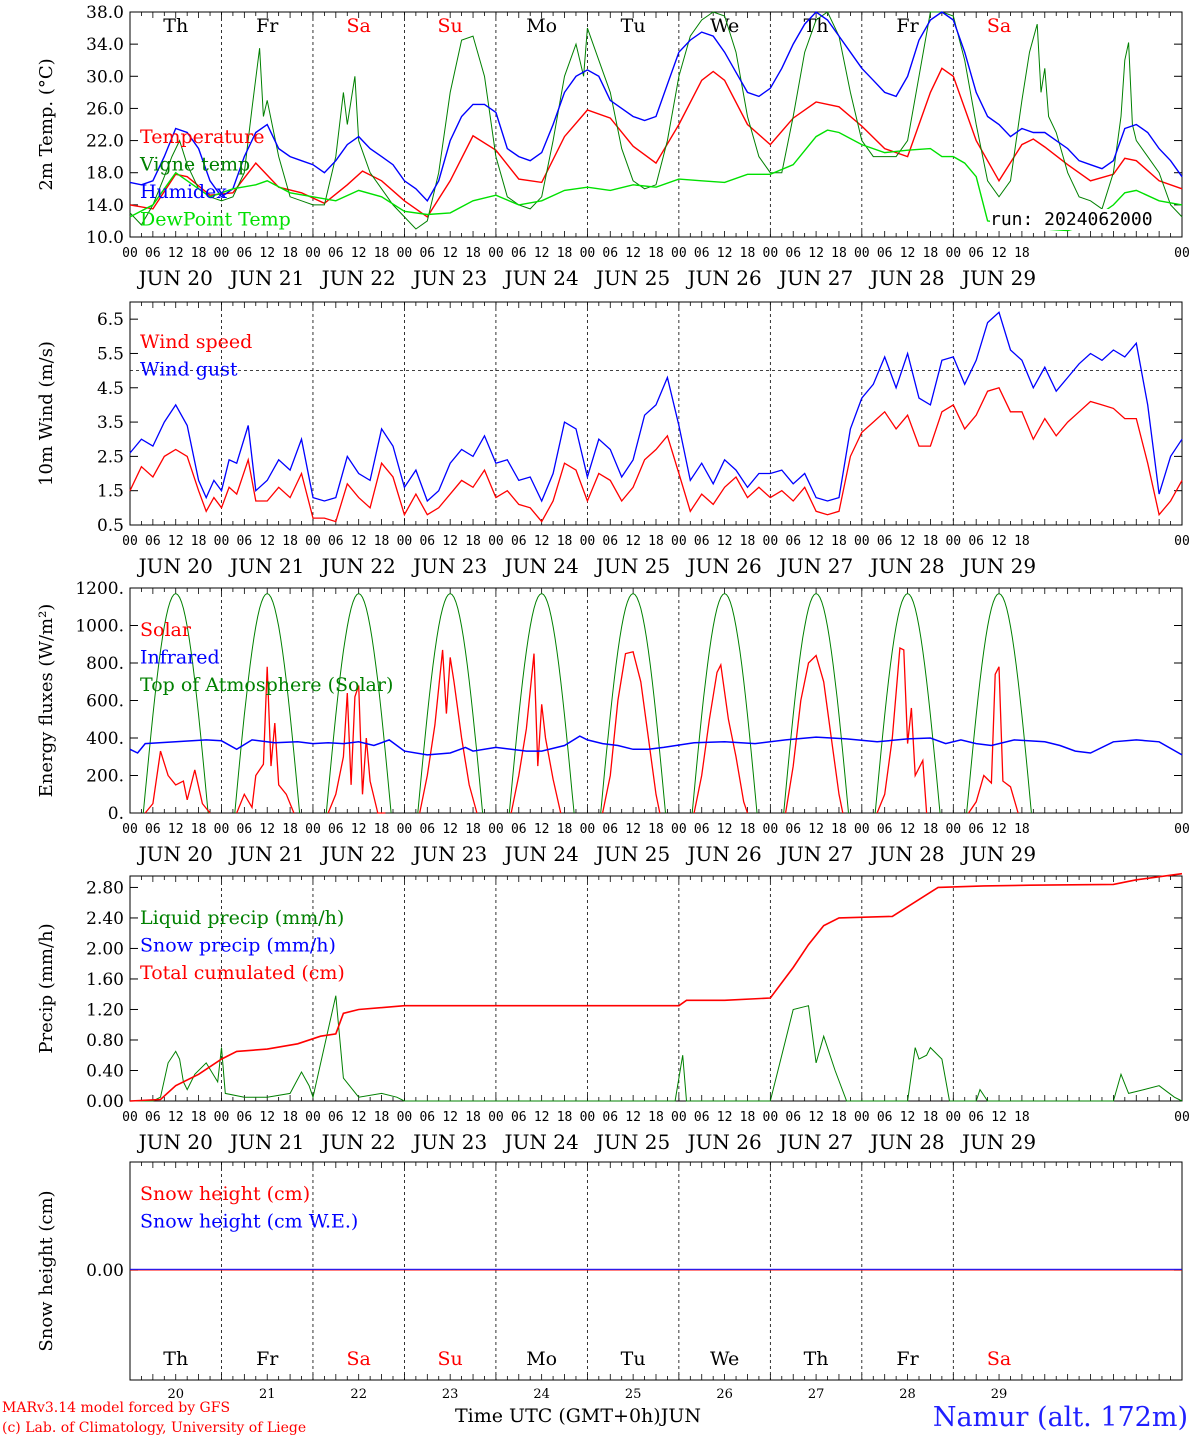 The height and width of the screenshot is (1440, 1194). I want to click on panel-frame, so click(656, 413).